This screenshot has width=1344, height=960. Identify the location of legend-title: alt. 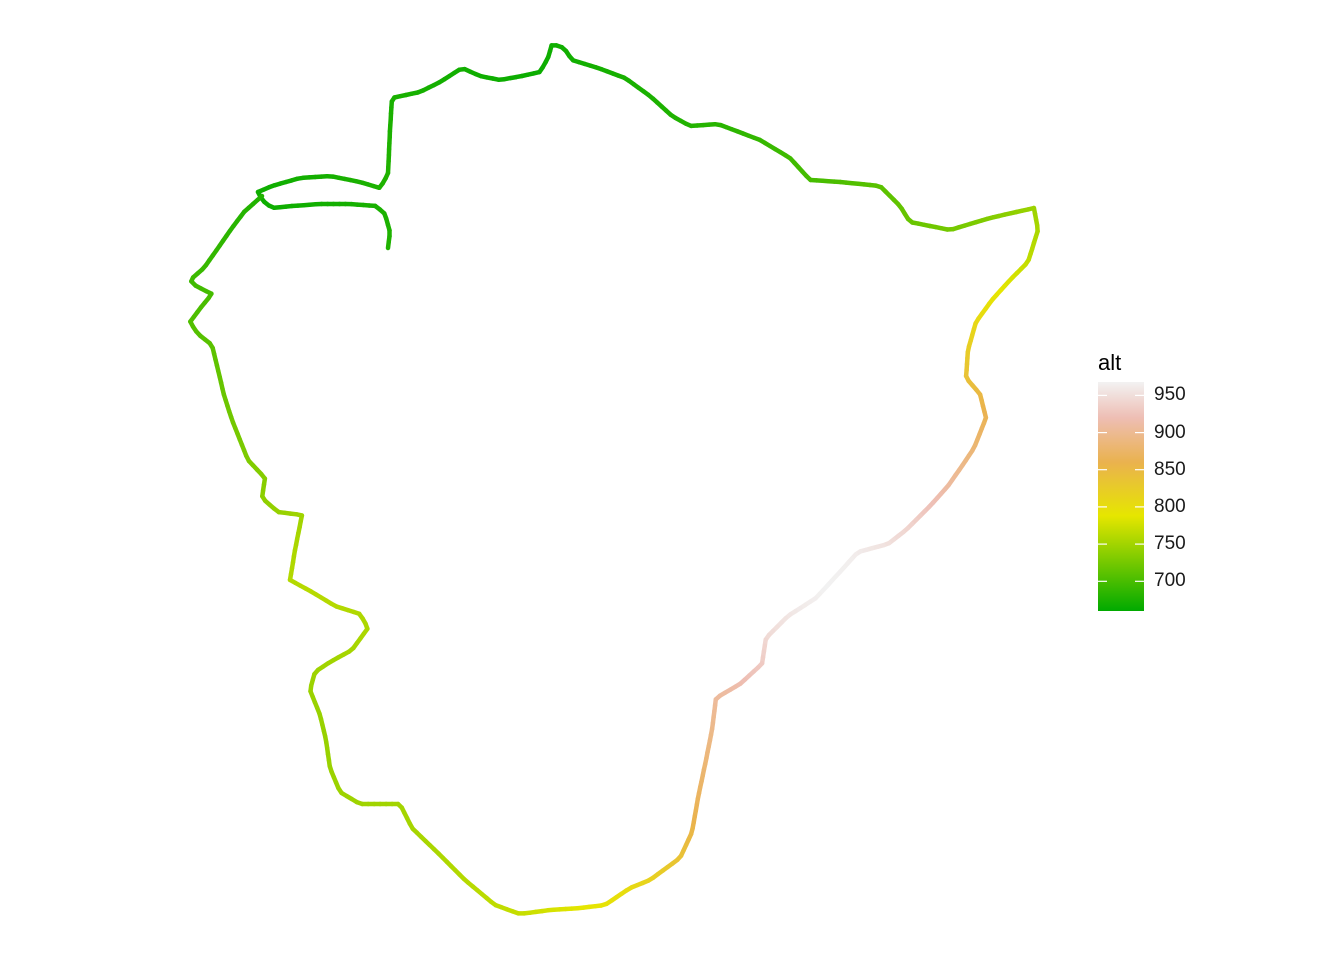
(1110, 362).